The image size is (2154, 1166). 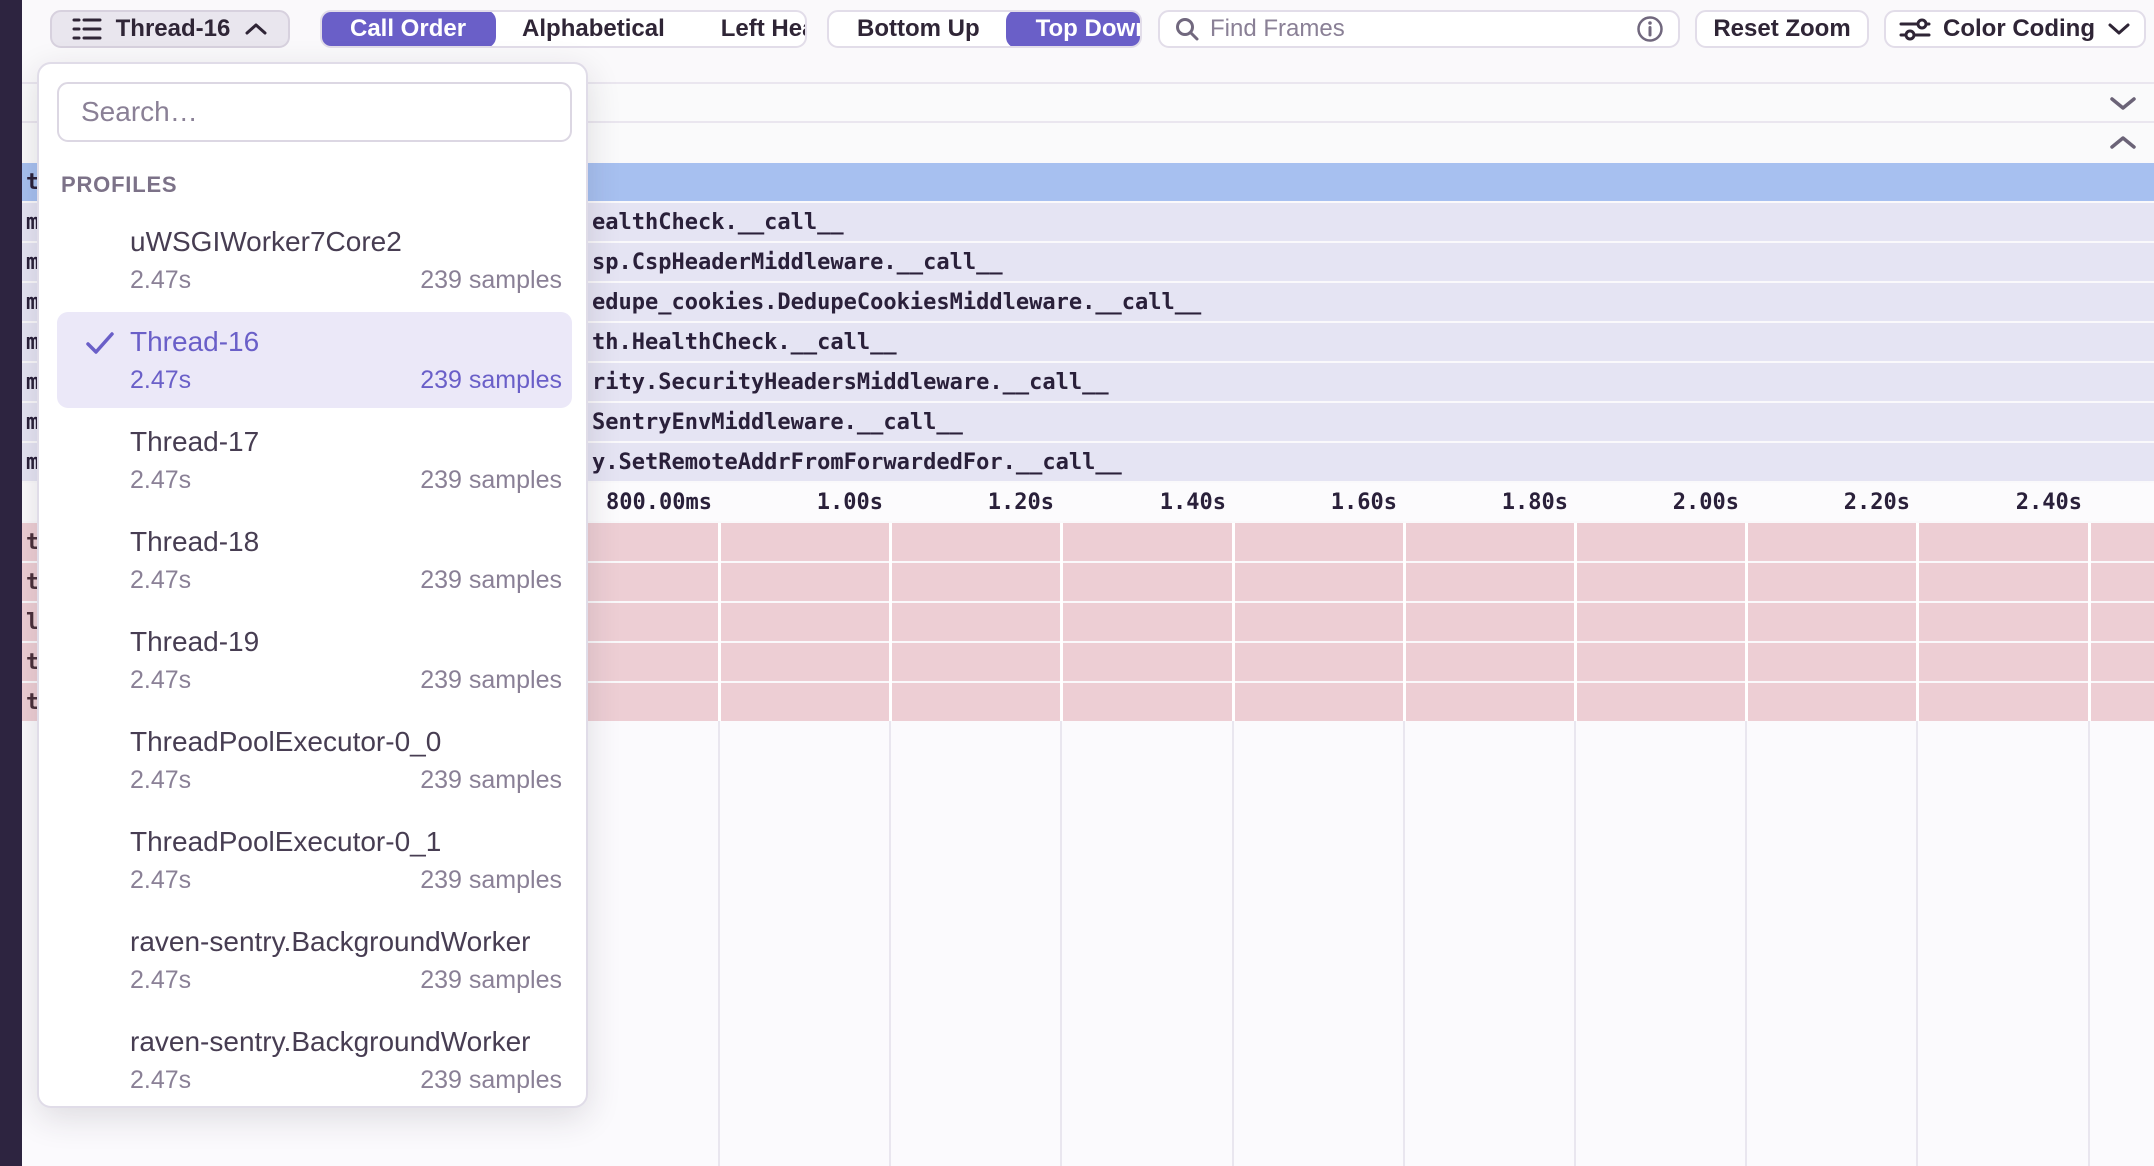 I want to click on app-sidebar-rail, so click(x=11, y=583).